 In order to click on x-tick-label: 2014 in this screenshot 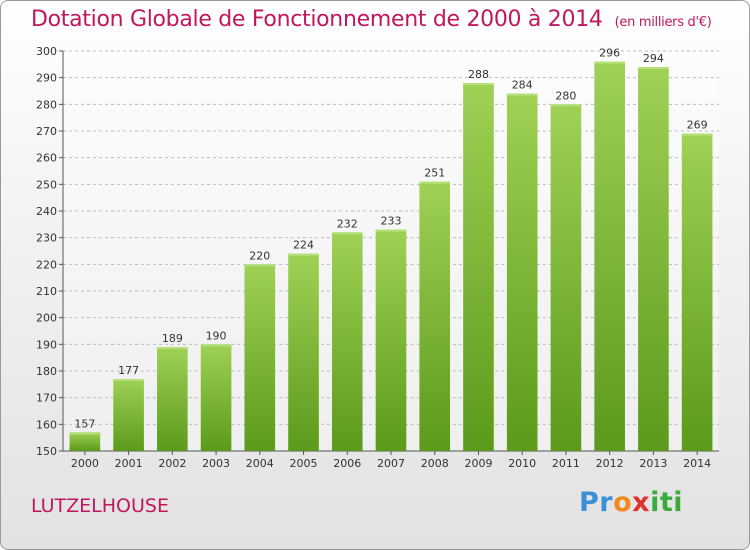, I will do `click(697, 463)`.